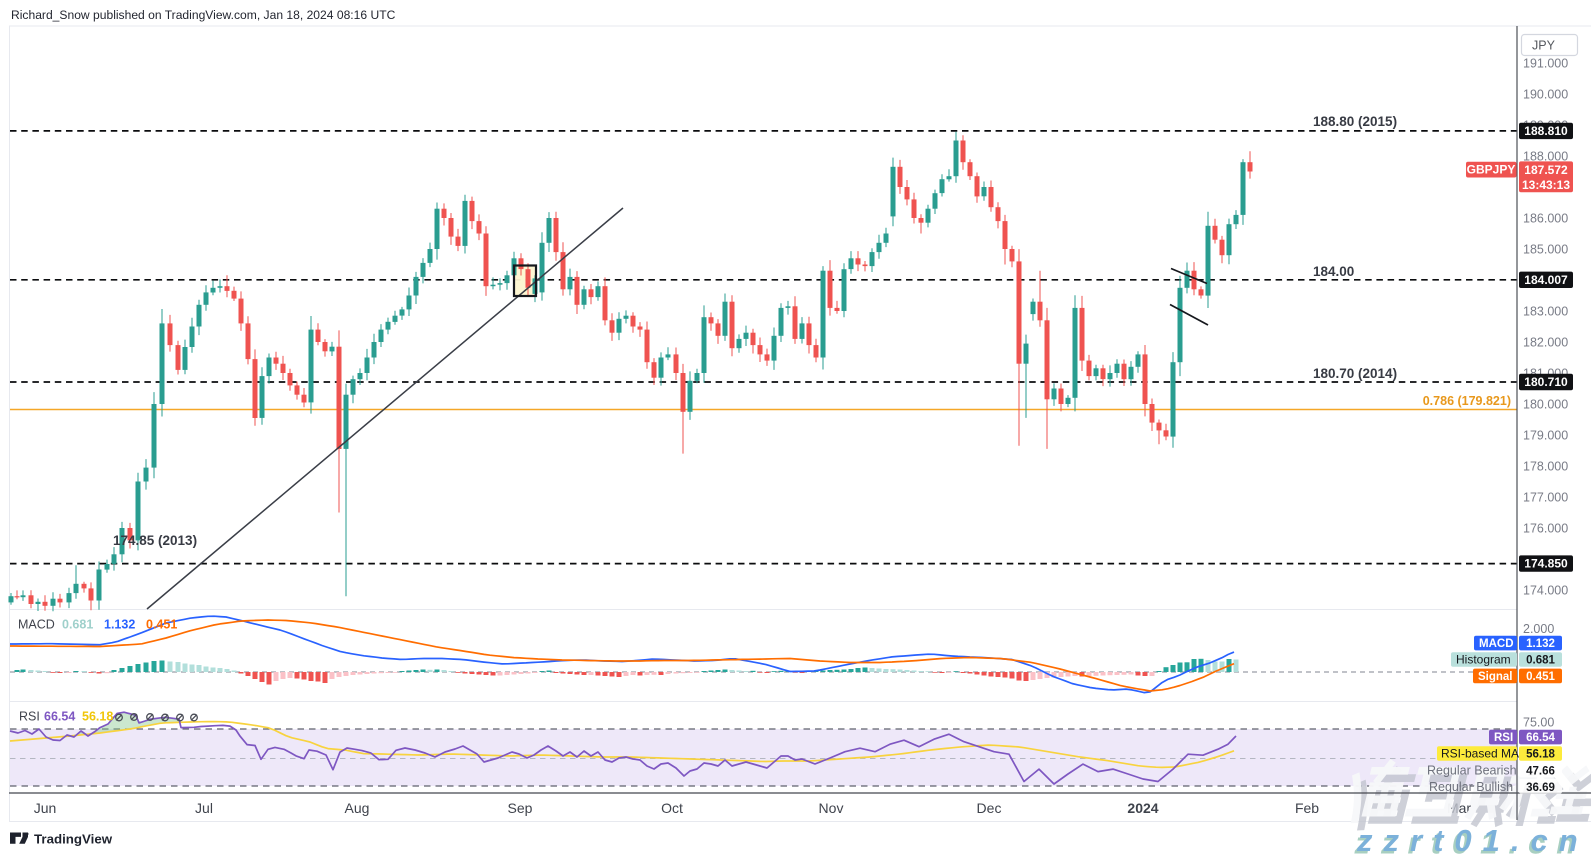 This screenshot has width=1591, height=857. What do you see at coordinates (204, 808) in the screenshot?
I see `svg-text: Jul` at bounding box center [204, 808].